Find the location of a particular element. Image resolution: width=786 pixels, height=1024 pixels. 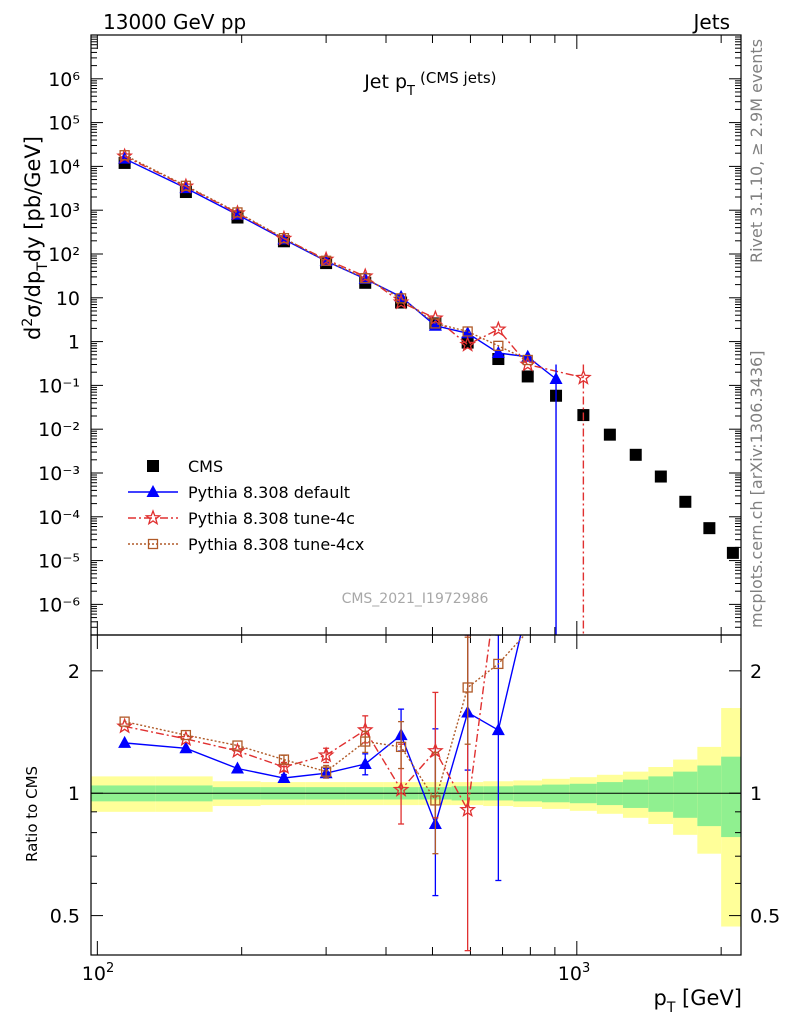

ratio-y-tick-label: 0.5 is located at coordinates (65, 917).